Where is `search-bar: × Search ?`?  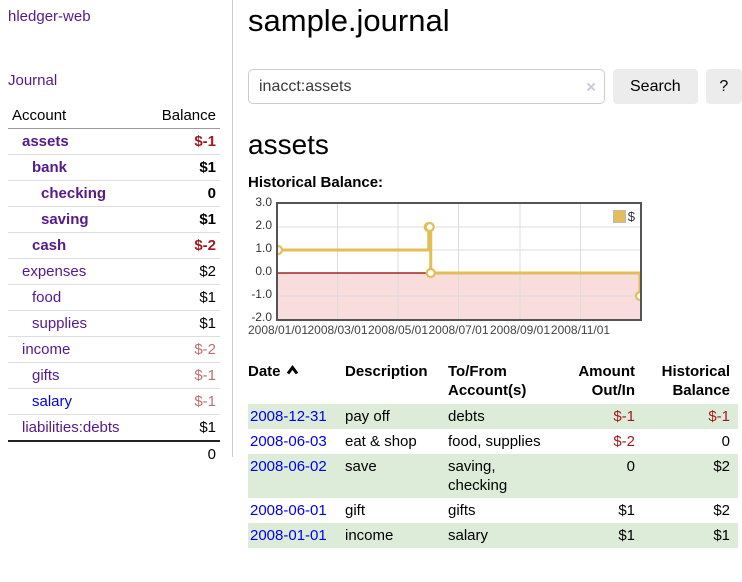
search-bar: × Search ? is located at coordinates (495, 86).